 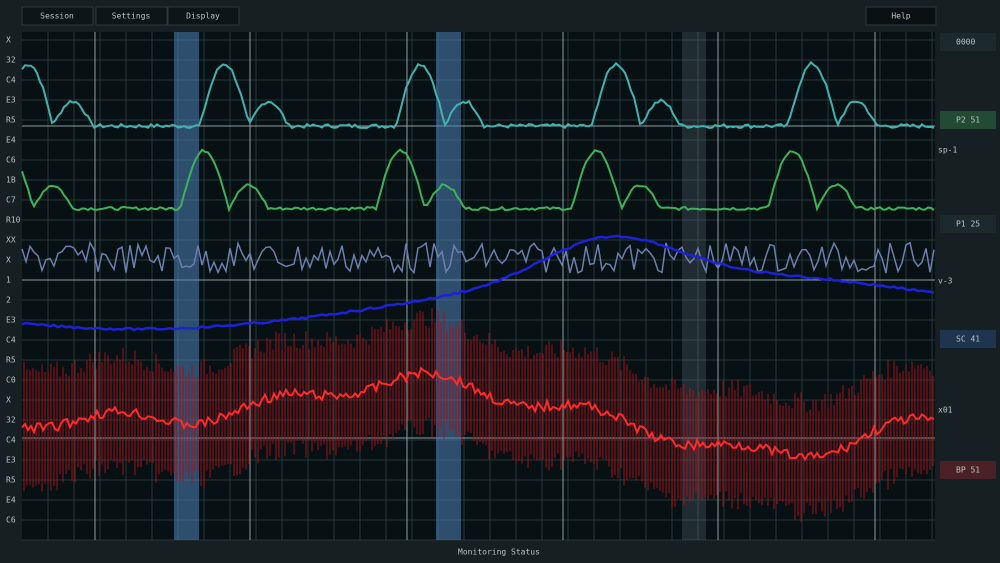 I want to click on value-label: BP 51, so click(x=968, y=470).